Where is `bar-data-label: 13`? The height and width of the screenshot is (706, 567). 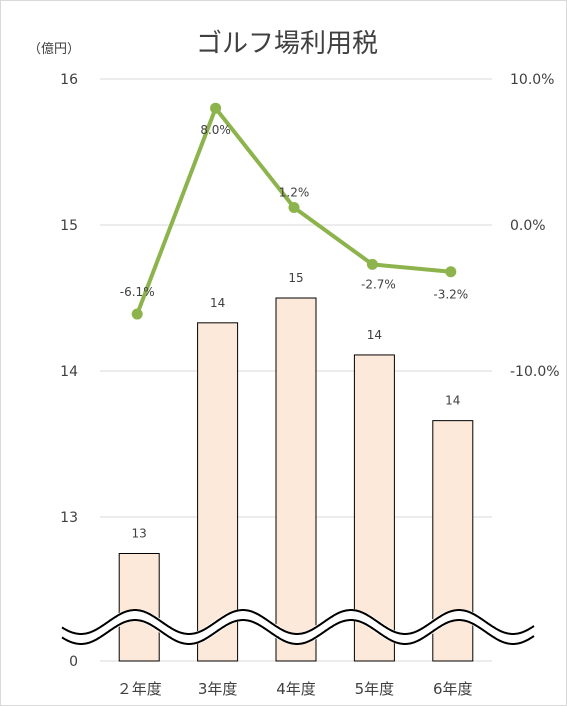
bar-data-label: 13 is located at coordinates (139, 534).